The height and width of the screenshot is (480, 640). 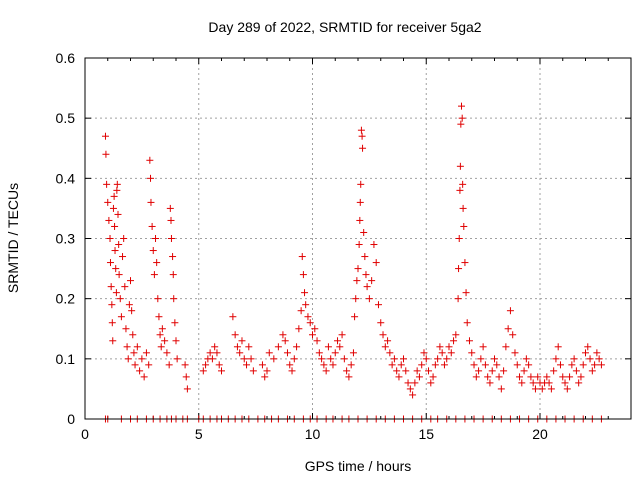 I want to click on y-tick-label: 0, so click(x=71, y=419).